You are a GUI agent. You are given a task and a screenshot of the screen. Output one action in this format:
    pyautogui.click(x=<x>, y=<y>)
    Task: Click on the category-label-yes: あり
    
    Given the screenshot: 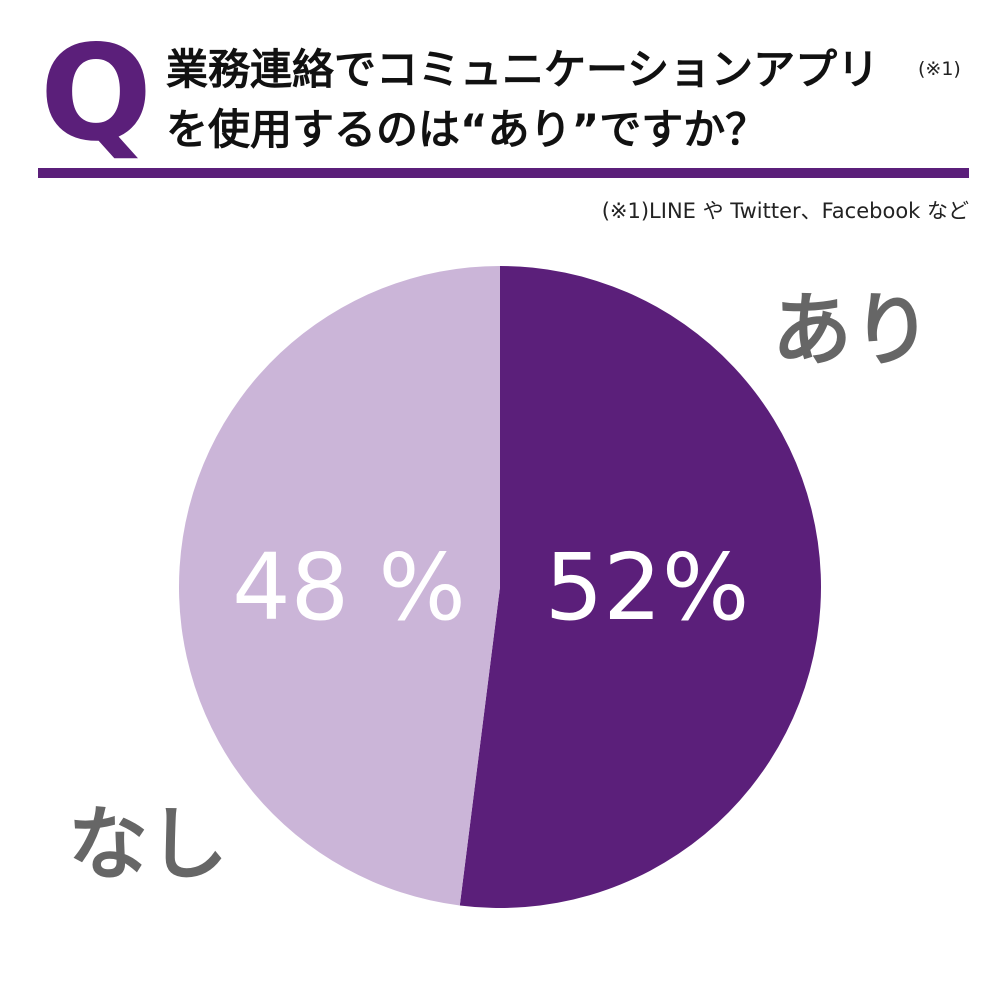 What is the action you would take?
    pyautogui.click(x=852, y=330)
    